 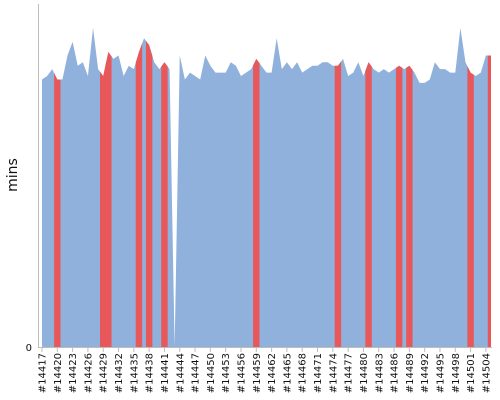 What do you see at coordinates (364, 373) in the screenshot?
I see `x-tick-label: #14480` at bounding box center [364, 373].